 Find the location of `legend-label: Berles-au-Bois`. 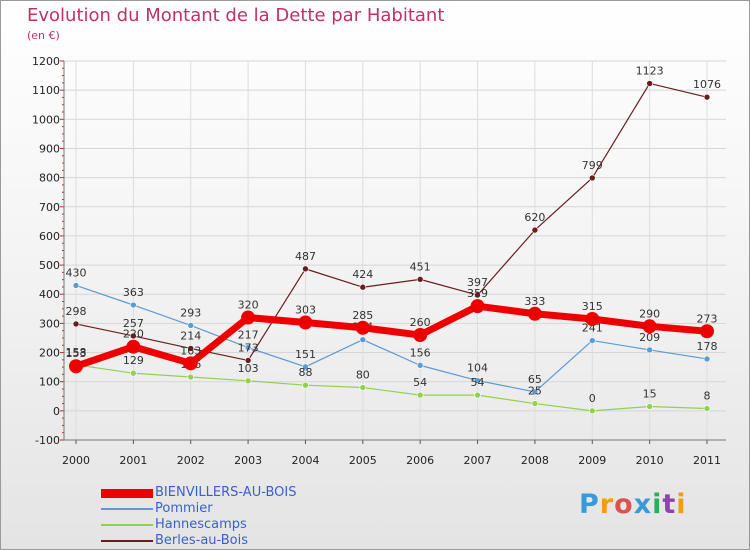

legend-label: Berles-au-Bois is located at coordinates (202, 540).